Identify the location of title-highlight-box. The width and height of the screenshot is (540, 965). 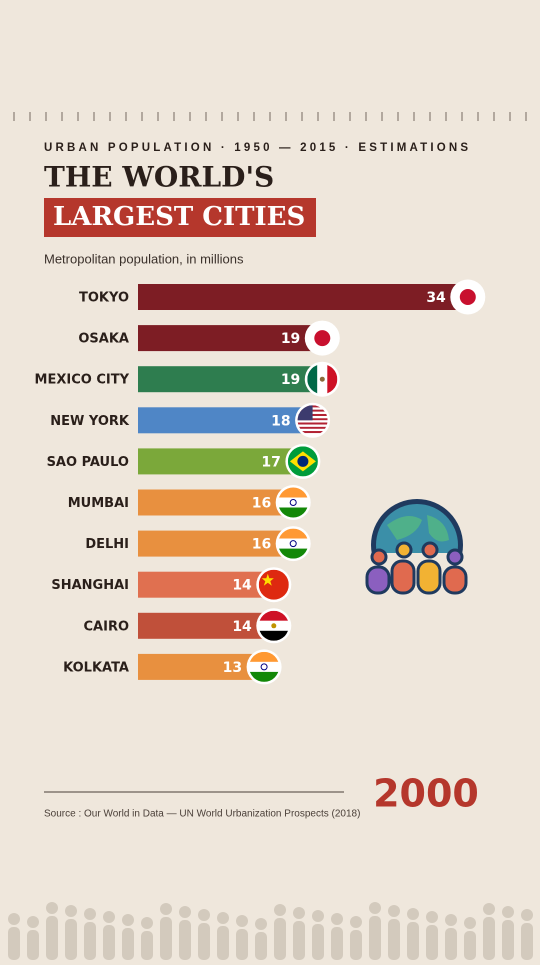
(180, 217).